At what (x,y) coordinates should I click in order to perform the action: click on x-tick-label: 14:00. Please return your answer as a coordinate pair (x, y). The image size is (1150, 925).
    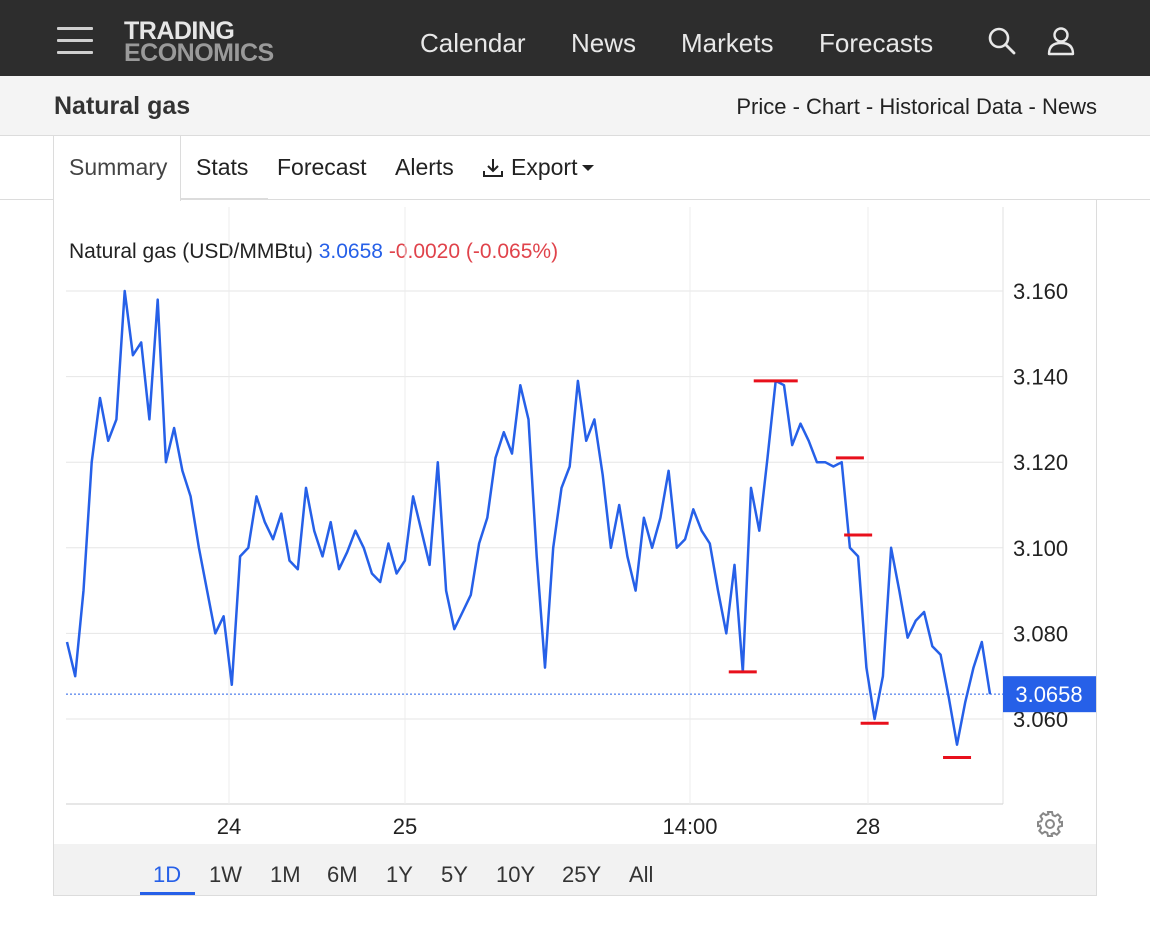
    Looking at the image, I should click on (689, 826).